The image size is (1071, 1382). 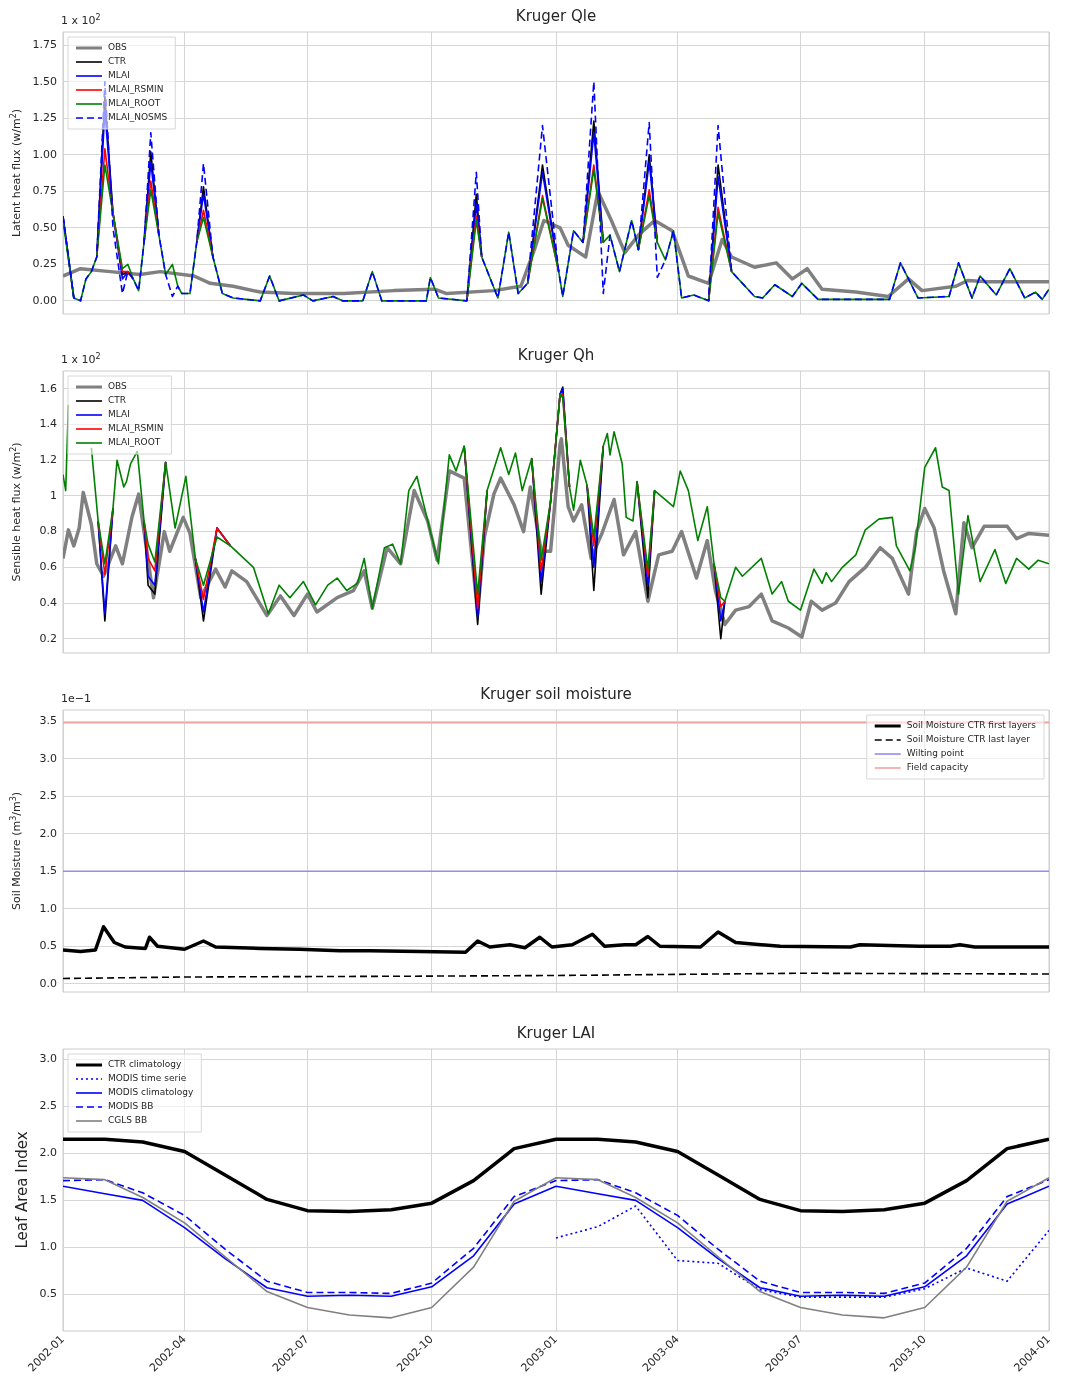 I want to click on y-axis-title: Sensible heat flux (w/m2), so click(x=15, y=512).